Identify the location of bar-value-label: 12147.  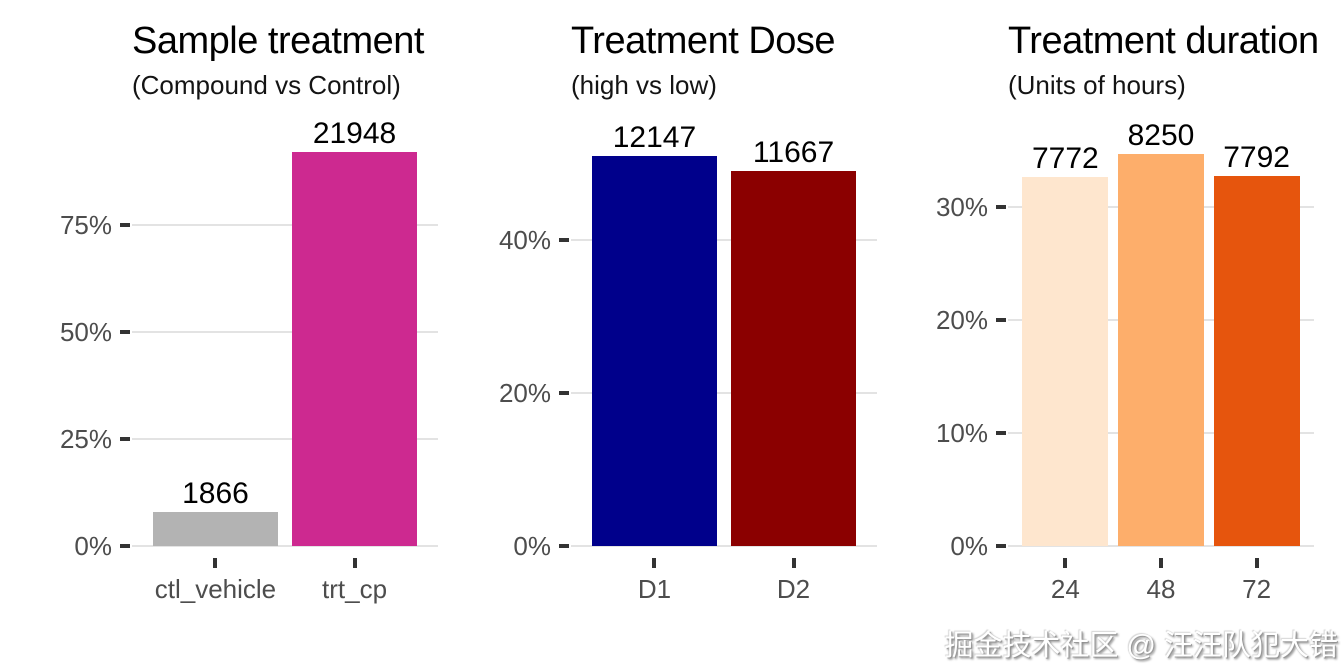
(654, 137).